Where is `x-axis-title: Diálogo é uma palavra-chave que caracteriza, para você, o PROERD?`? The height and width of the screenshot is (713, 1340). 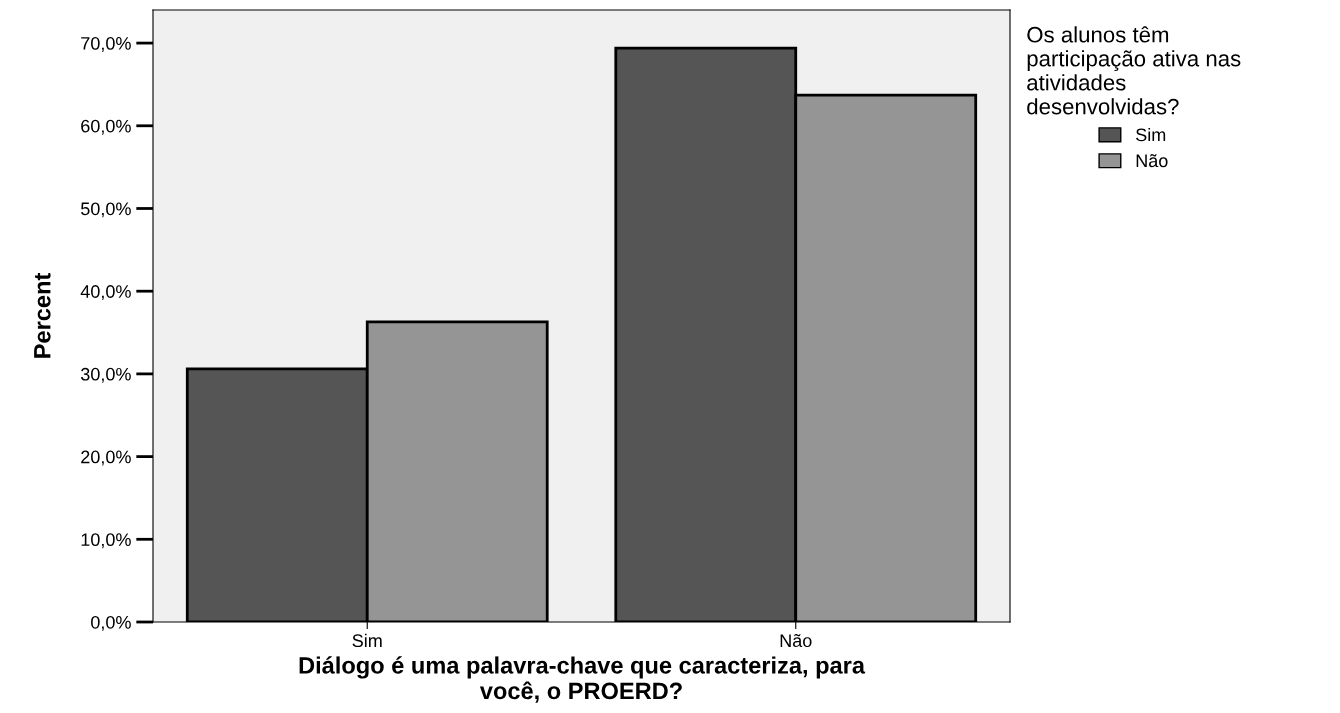
x-axis-title: Diálogo é uma palavra-chave que caracteriza, para você, o PROERD? is located at coordinates (582, 679).